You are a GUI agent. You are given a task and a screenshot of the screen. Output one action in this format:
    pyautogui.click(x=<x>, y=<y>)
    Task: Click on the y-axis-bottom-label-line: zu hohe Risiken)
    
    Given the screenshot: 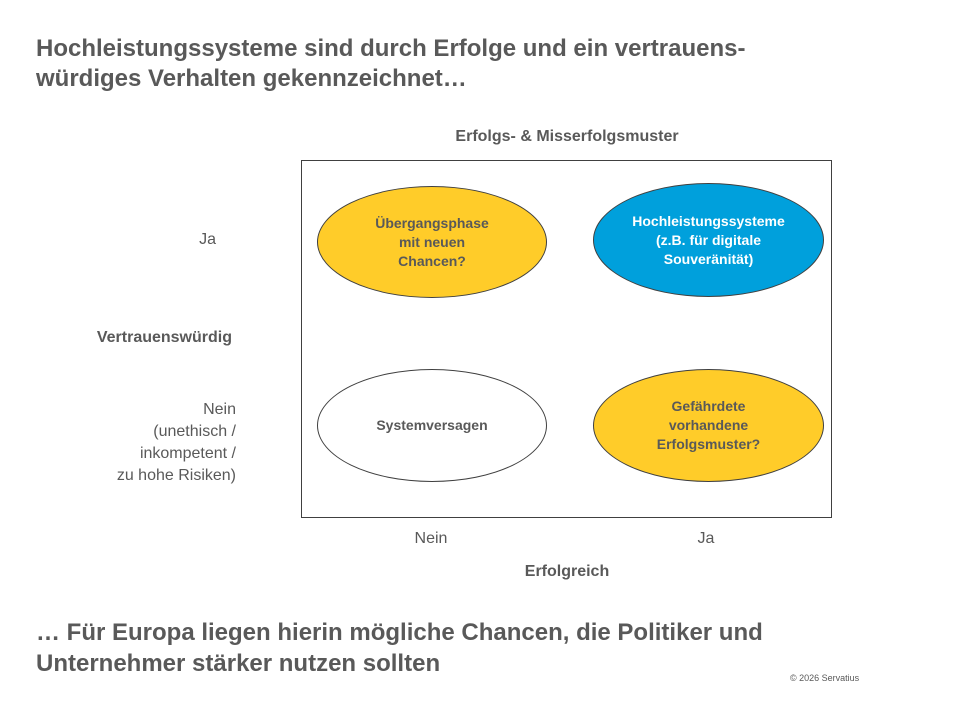 What is the action you would take?
    pyautogui.click(x=176, y=475)
    